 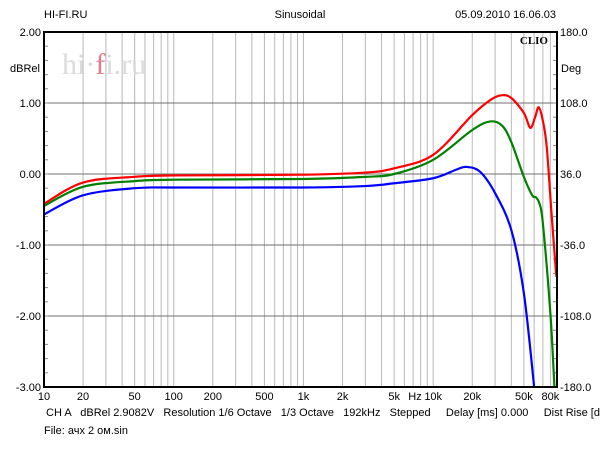 I want to click on y-tick-label: -2.00, so click(x=28, y=317).